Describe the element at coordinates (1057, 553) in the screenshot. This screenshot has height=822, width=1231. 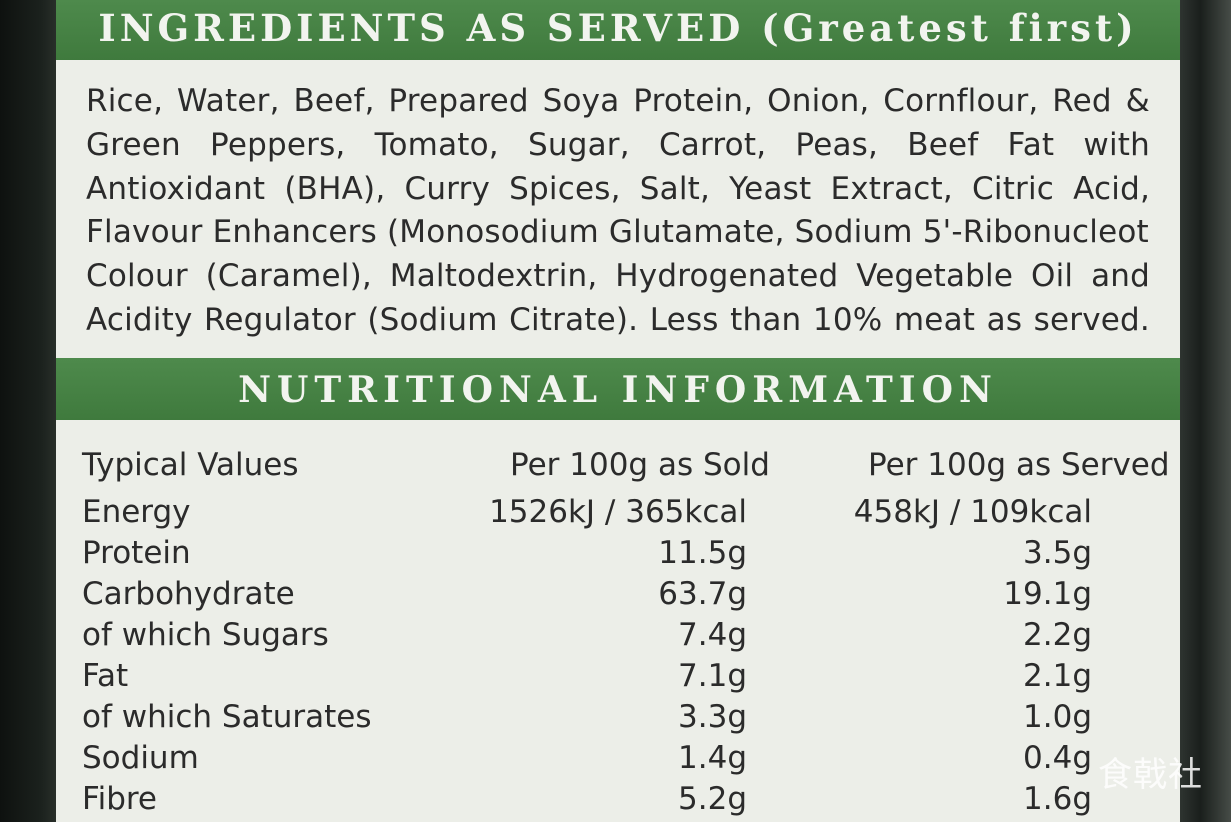
I see `value-as-served: 3.5g` at that location.